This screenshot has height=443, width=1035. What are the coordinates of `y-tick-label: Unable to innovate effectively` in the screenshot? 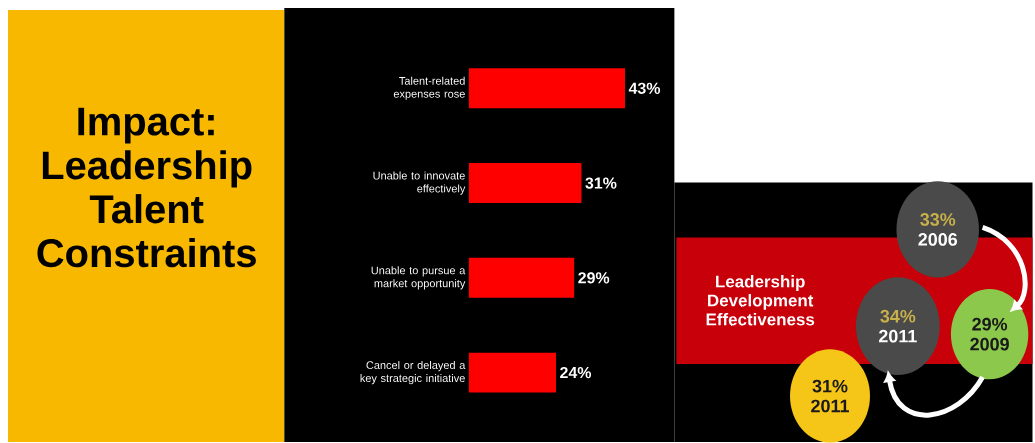 It's located at (419, 183).